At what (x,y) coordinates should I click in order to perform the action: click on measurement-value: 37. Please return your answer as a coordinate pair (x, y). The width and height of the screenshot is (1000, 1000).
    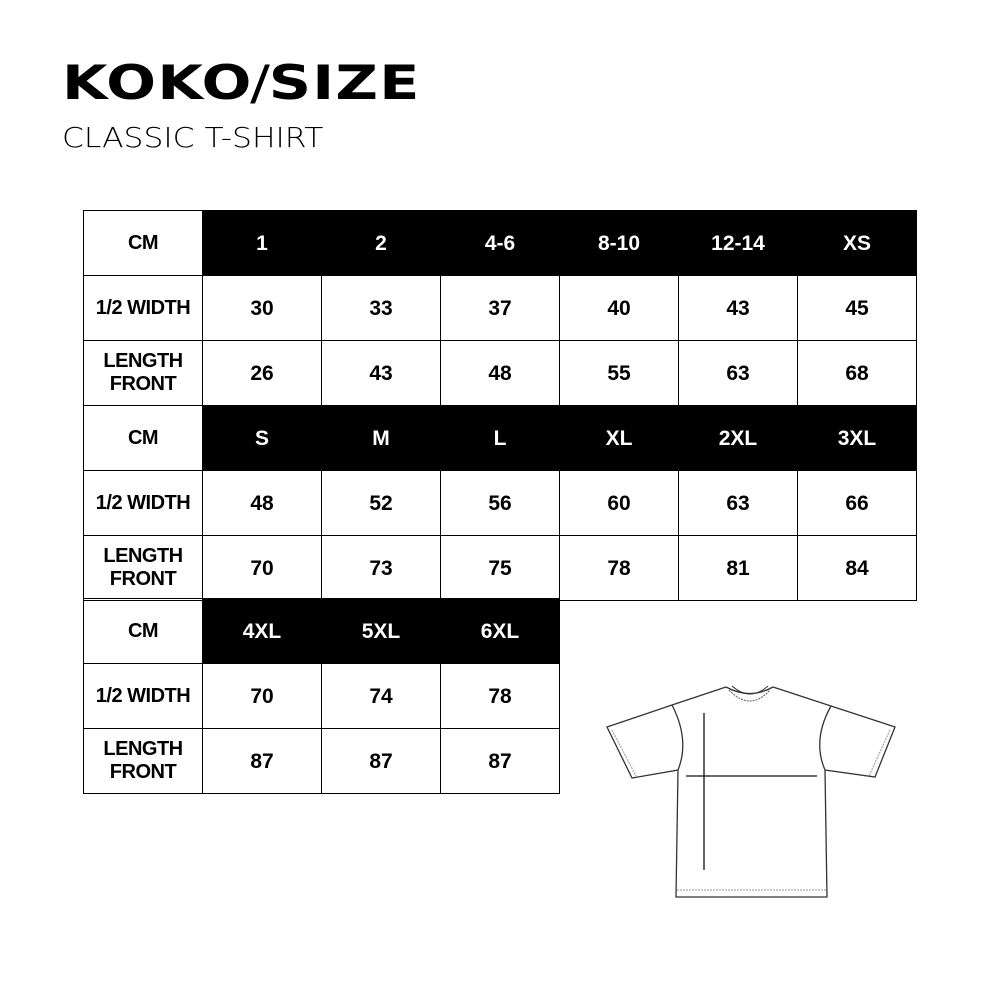
    Looking at the image, I should click on (500, 308).